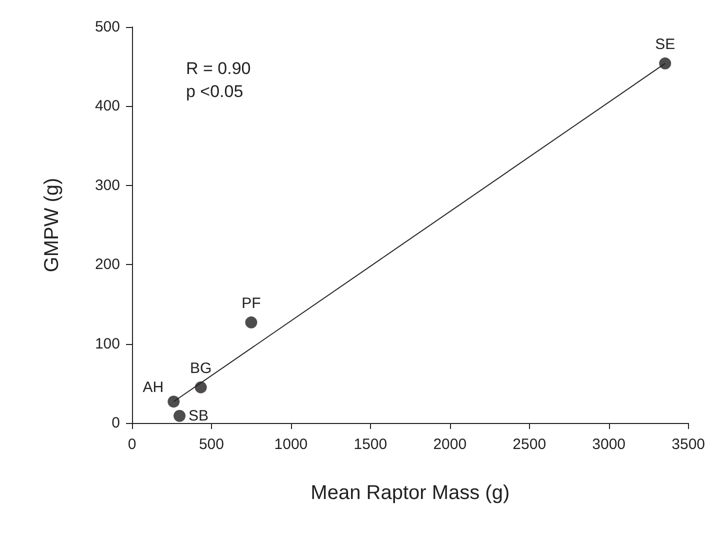 The width and height of the screenshot is (716, 533). Describe the element at coordinates (132, 444) in the screenshot. I see `x-tick-label: 0` at that location.